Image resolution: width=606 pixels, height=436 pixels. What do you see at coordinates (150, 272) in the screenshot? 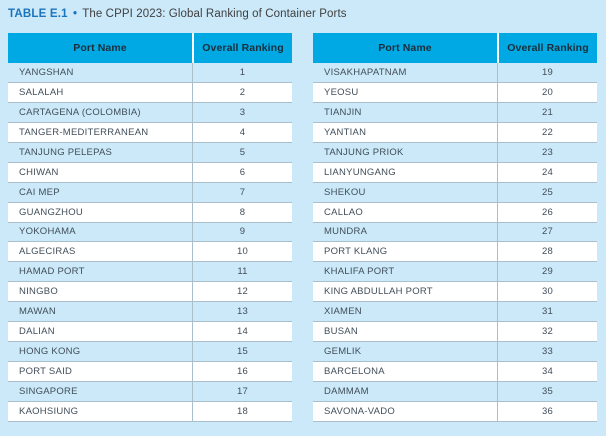
I see `table-row: HAMAD PORT 11` at bounding box center [150, 272].